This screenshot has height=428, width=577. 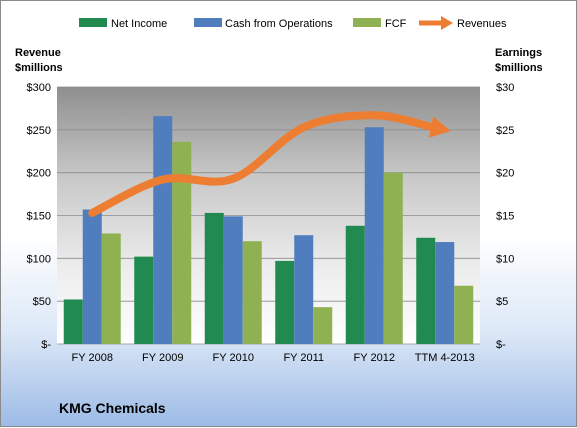 I want to click on bar-net-income-fy-2012, so click(x=355, y=284).